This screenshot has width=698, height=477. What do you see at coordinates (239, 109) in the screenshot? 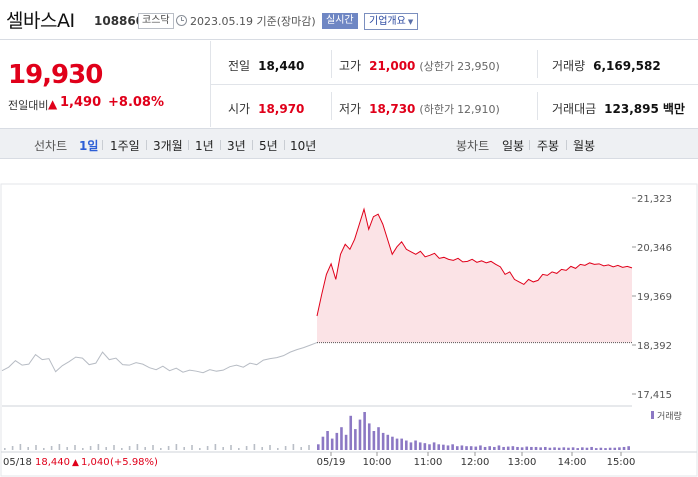
I see `open-label: 시가` at bounding box center [239, 109].